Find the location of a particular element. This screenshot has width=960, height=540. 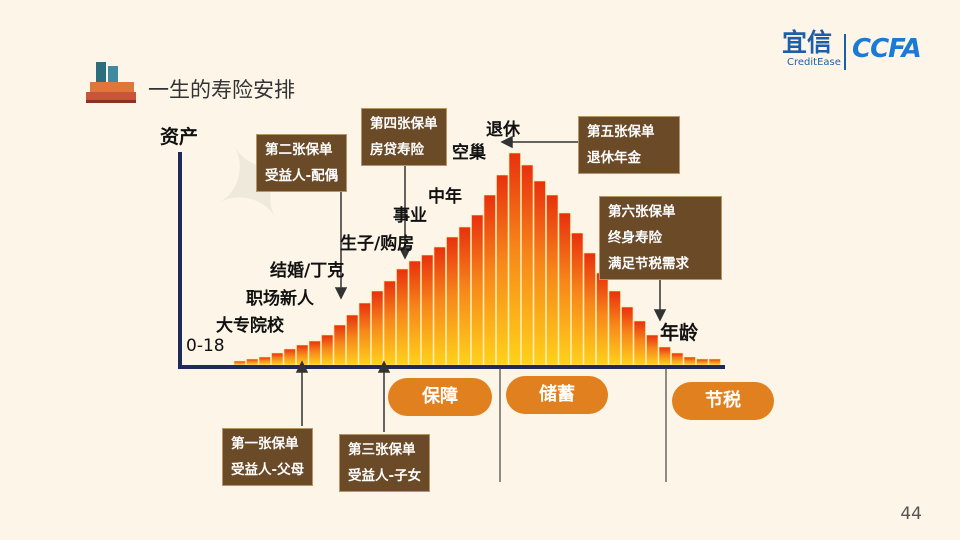

policy-3-detail: 受益人-子女 is located at coordinates (385, 476).